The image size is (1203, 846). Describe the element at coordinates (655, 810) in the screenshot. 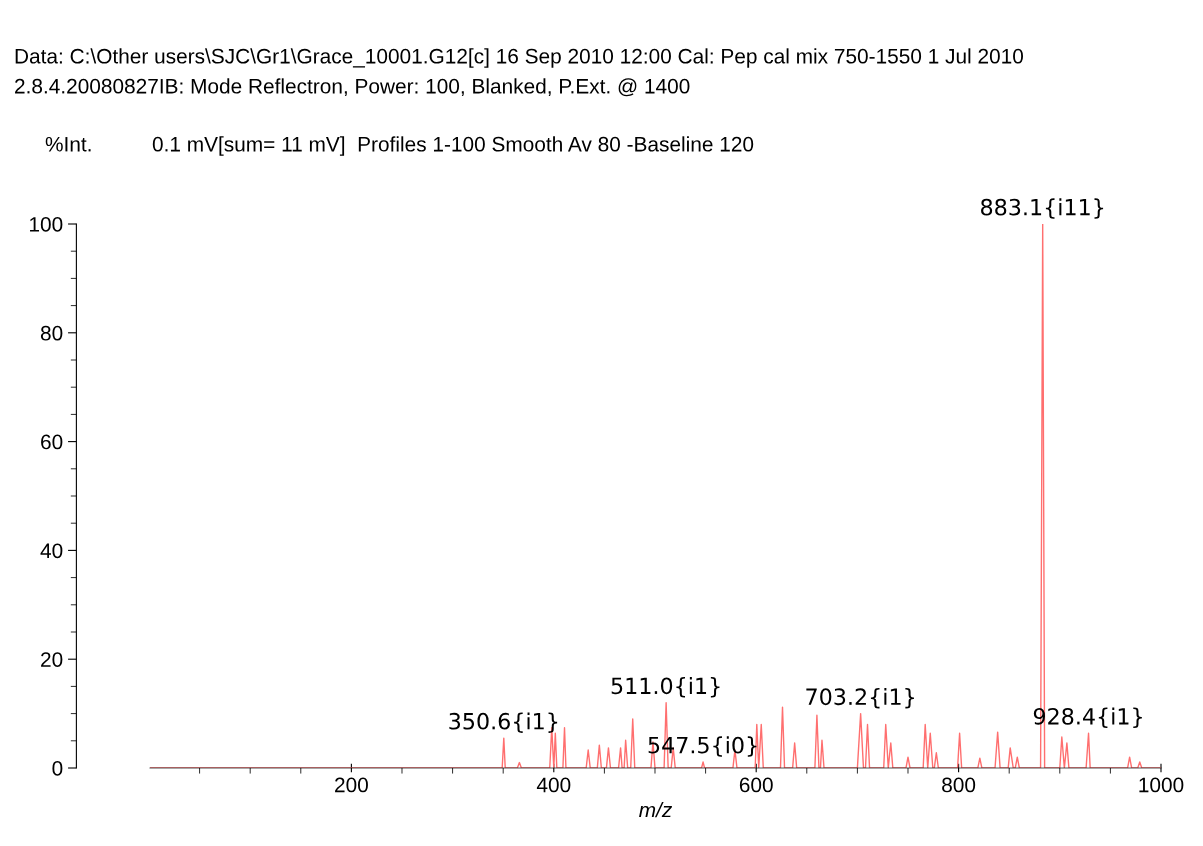

I see `x-axis-title: m/z` at that location.